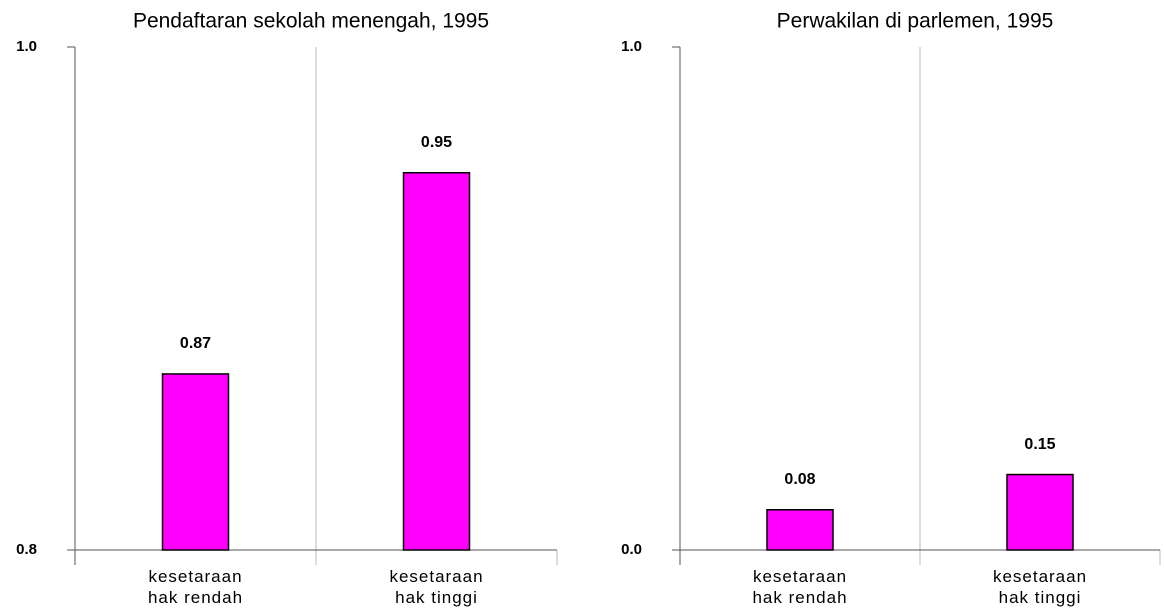 The image size is (1164, 614). What do you see at coordinates (799, 479) in the screenshot?
I see `value-label: 0.08` at bounding box center [799, 479].